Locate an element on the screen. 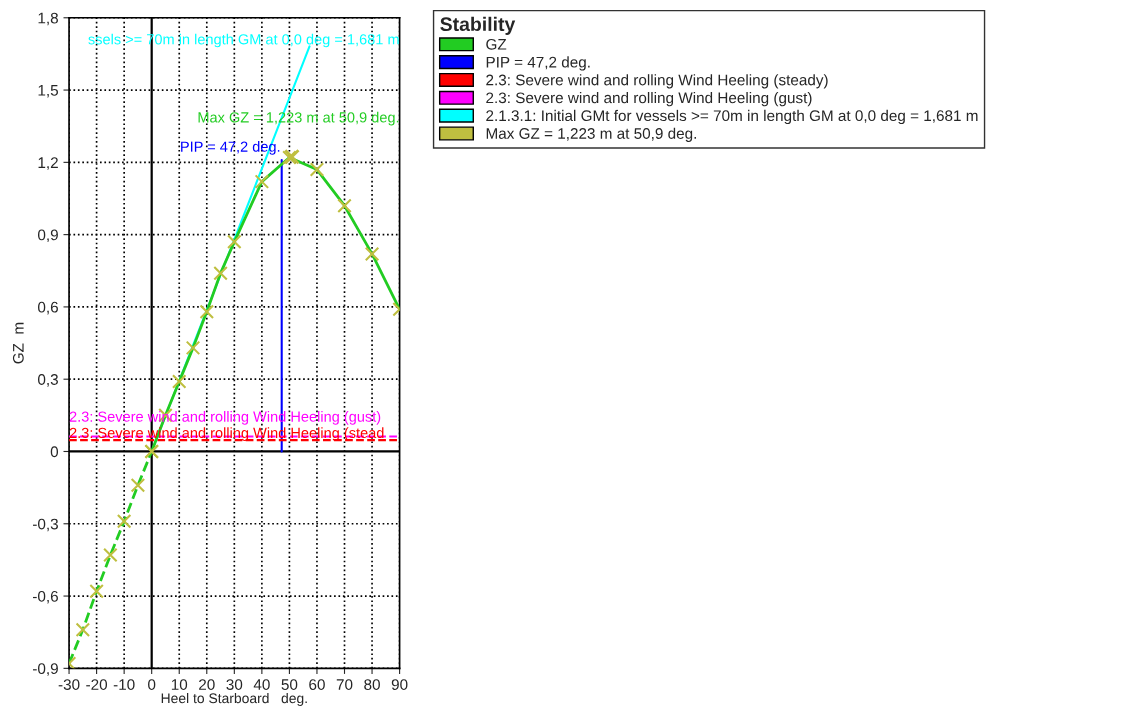 This screenshot has height=711, width=1132. y-axis-title: GZ m is located at coordinates (18, 343).